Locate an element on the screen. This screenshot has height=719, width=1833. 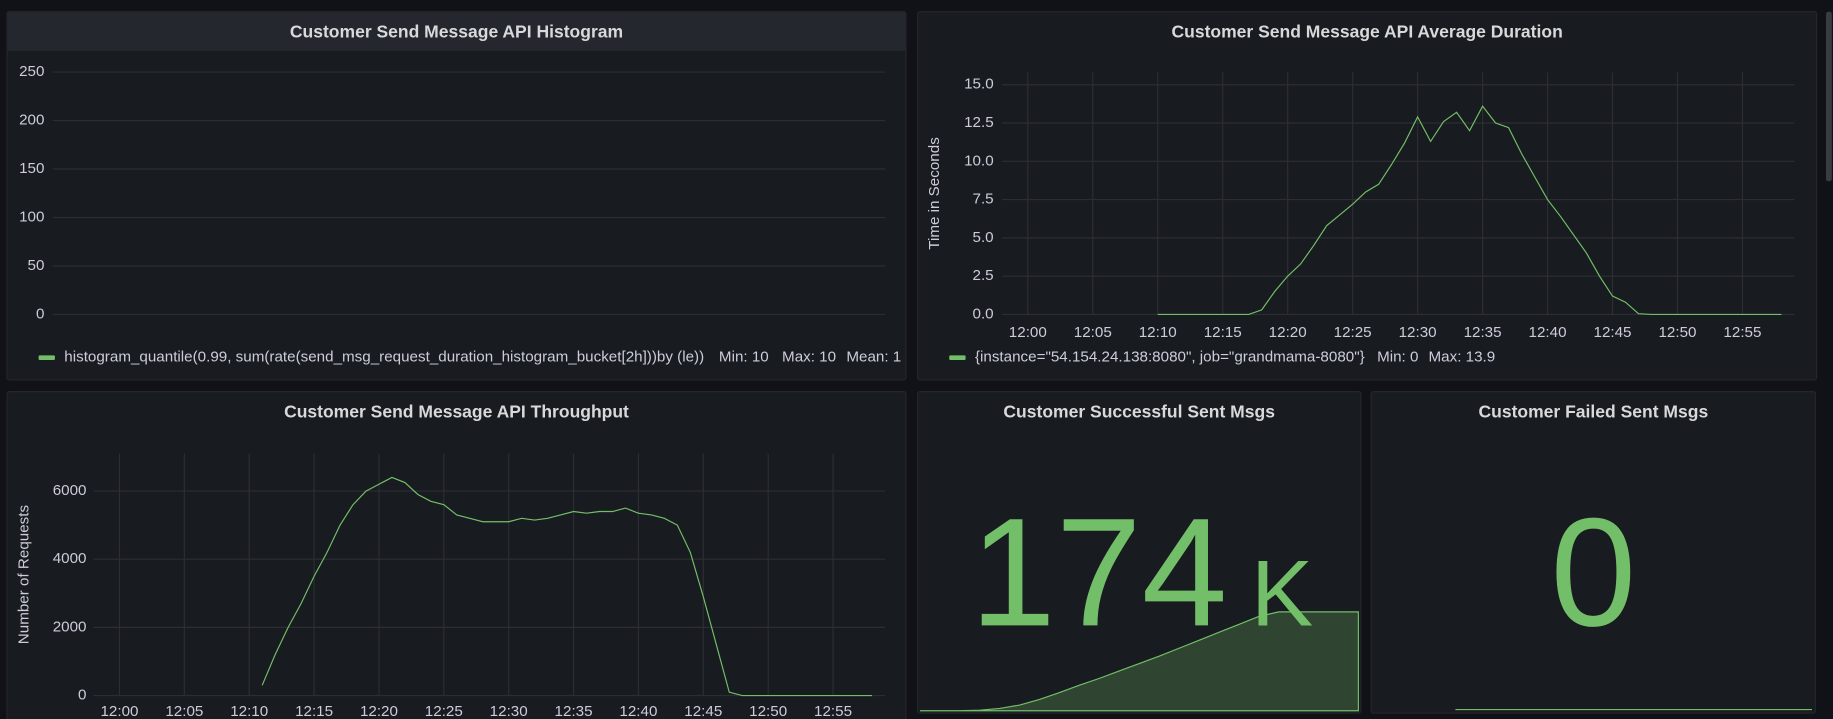
legend-stat: Max: 13.9 is located at coordinates (1462, 357).